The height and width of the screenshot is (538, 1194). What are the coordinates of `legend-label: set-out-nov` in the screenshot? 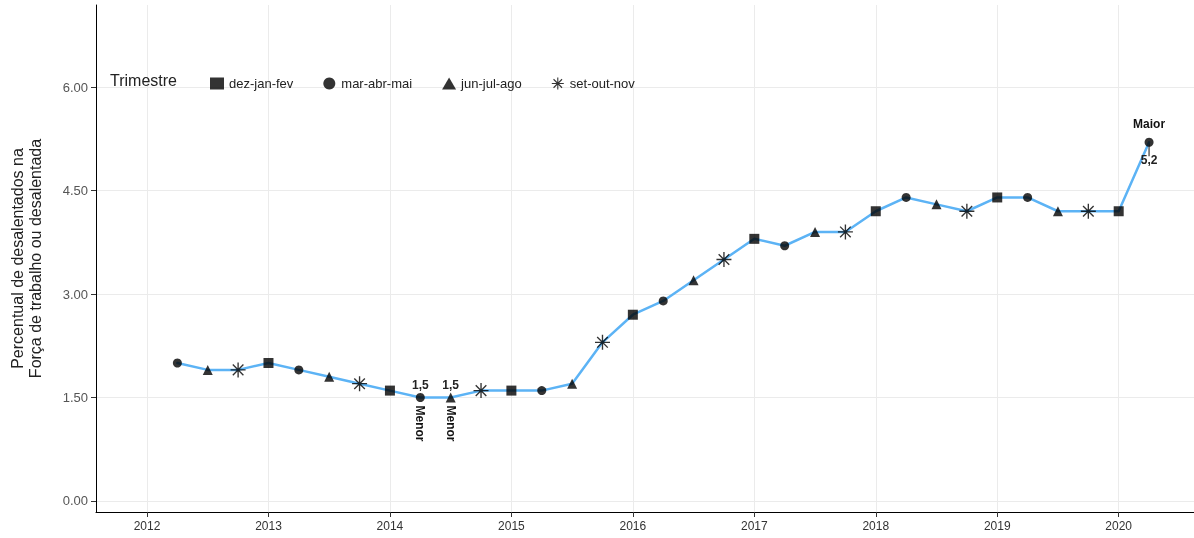 It's located at (602, 83).